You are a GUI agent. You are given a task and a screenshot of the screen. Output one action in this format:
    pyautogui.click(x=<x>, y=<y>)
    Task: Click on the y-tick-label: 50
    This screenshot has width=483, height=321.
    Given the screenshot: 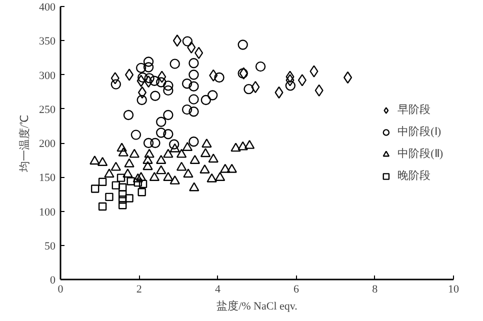 What is the action you would take?
    pyautogui.click(x=50, y=246)
    